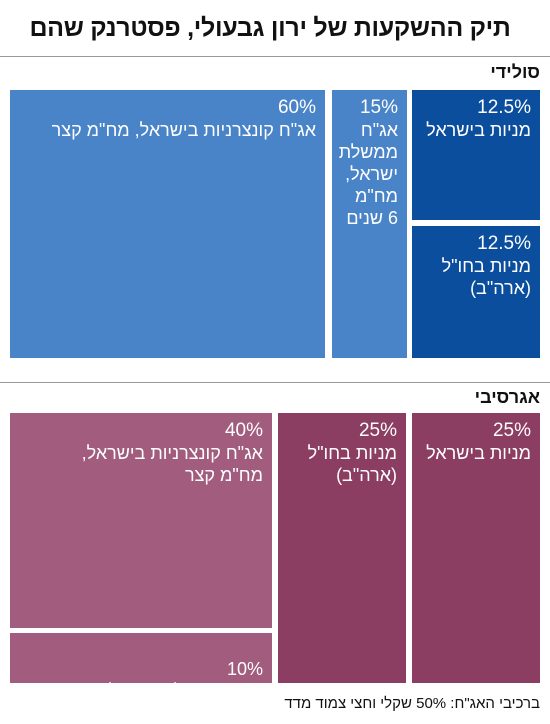 The height and width of the screenshot is (724, 550). What do you see at coordinates (296, 107) in the screenshot?
I see `tile-percent: 60%` at bounding box center [296, 107].